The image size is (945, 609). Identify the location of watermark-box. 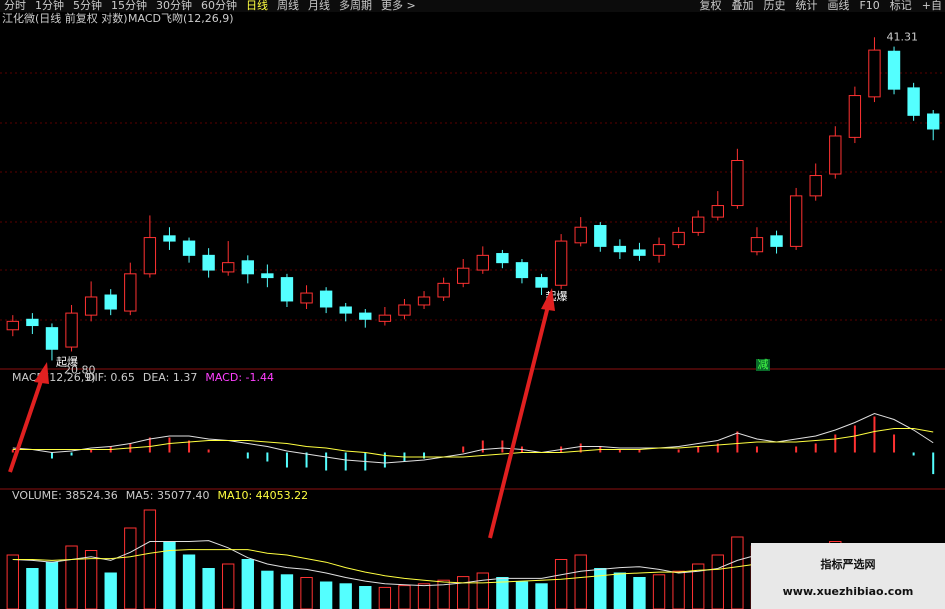
(848, 576).